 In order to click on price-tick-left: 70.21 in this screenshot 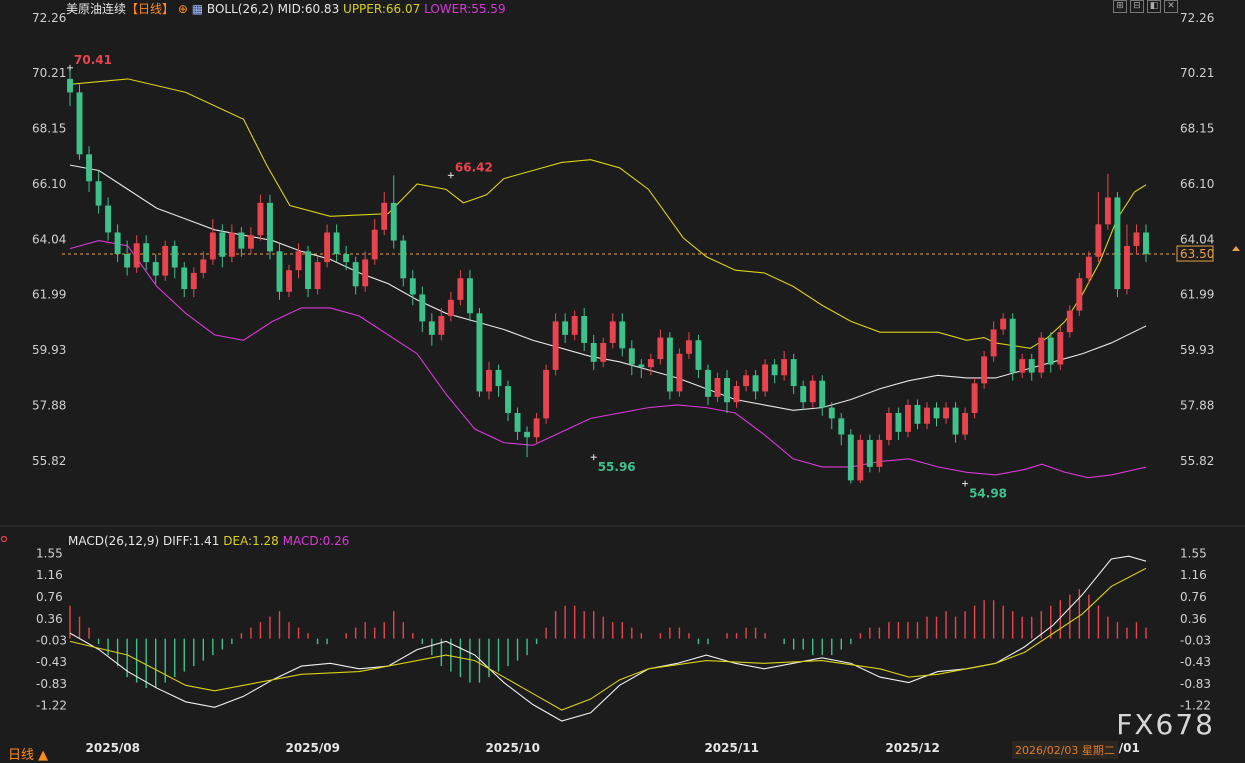, I will do `click(49, 73)`.